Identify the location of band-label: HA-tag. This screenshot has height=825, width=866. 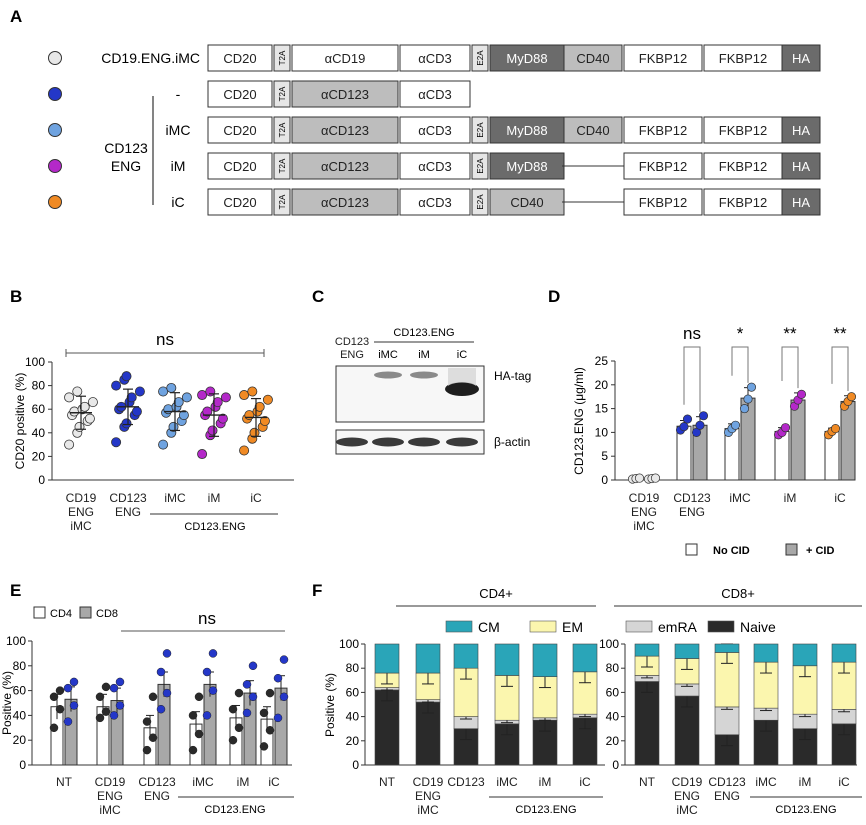
(512, 376).